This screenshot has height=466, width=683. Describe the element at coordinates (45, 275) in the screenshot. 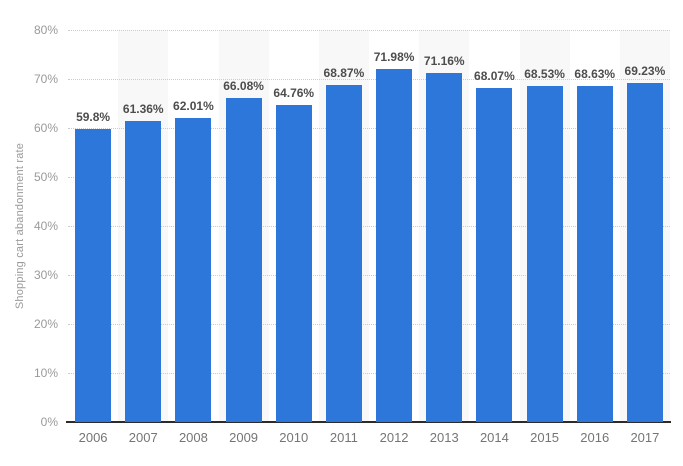

I see `y-tick-label: 30%` at that location.